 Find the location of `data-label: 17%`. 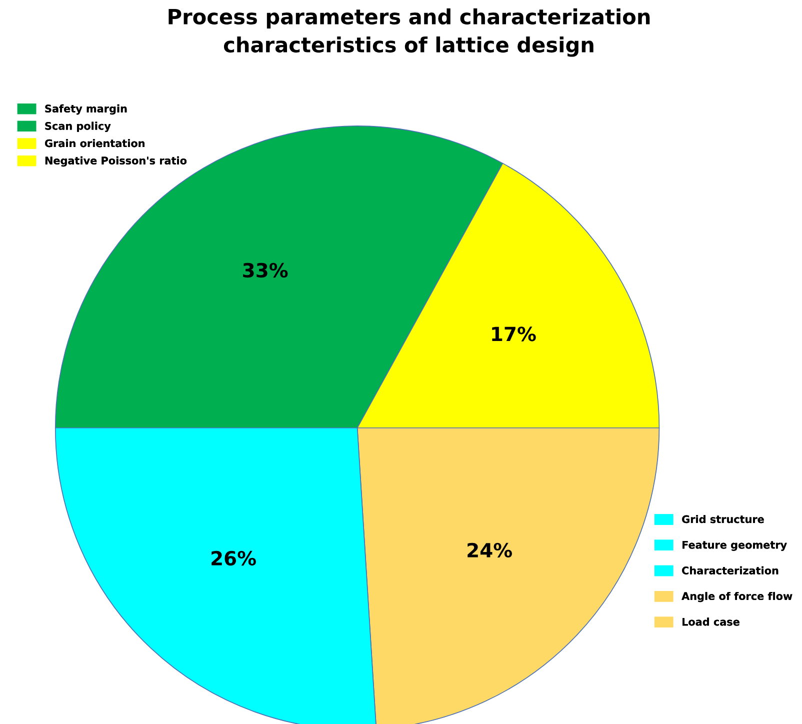

data-label: 17% is located at coordinates (514, 334).